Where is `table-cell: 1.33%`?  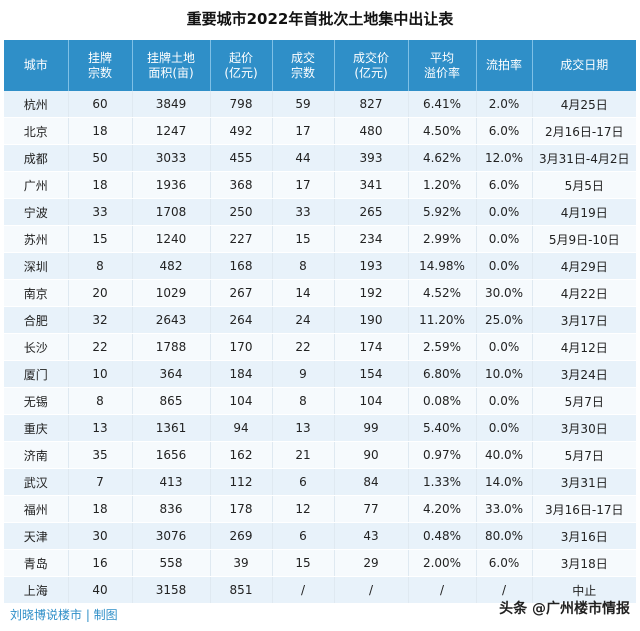
table-cell: 1.33% is located at coordinates (442, 482).